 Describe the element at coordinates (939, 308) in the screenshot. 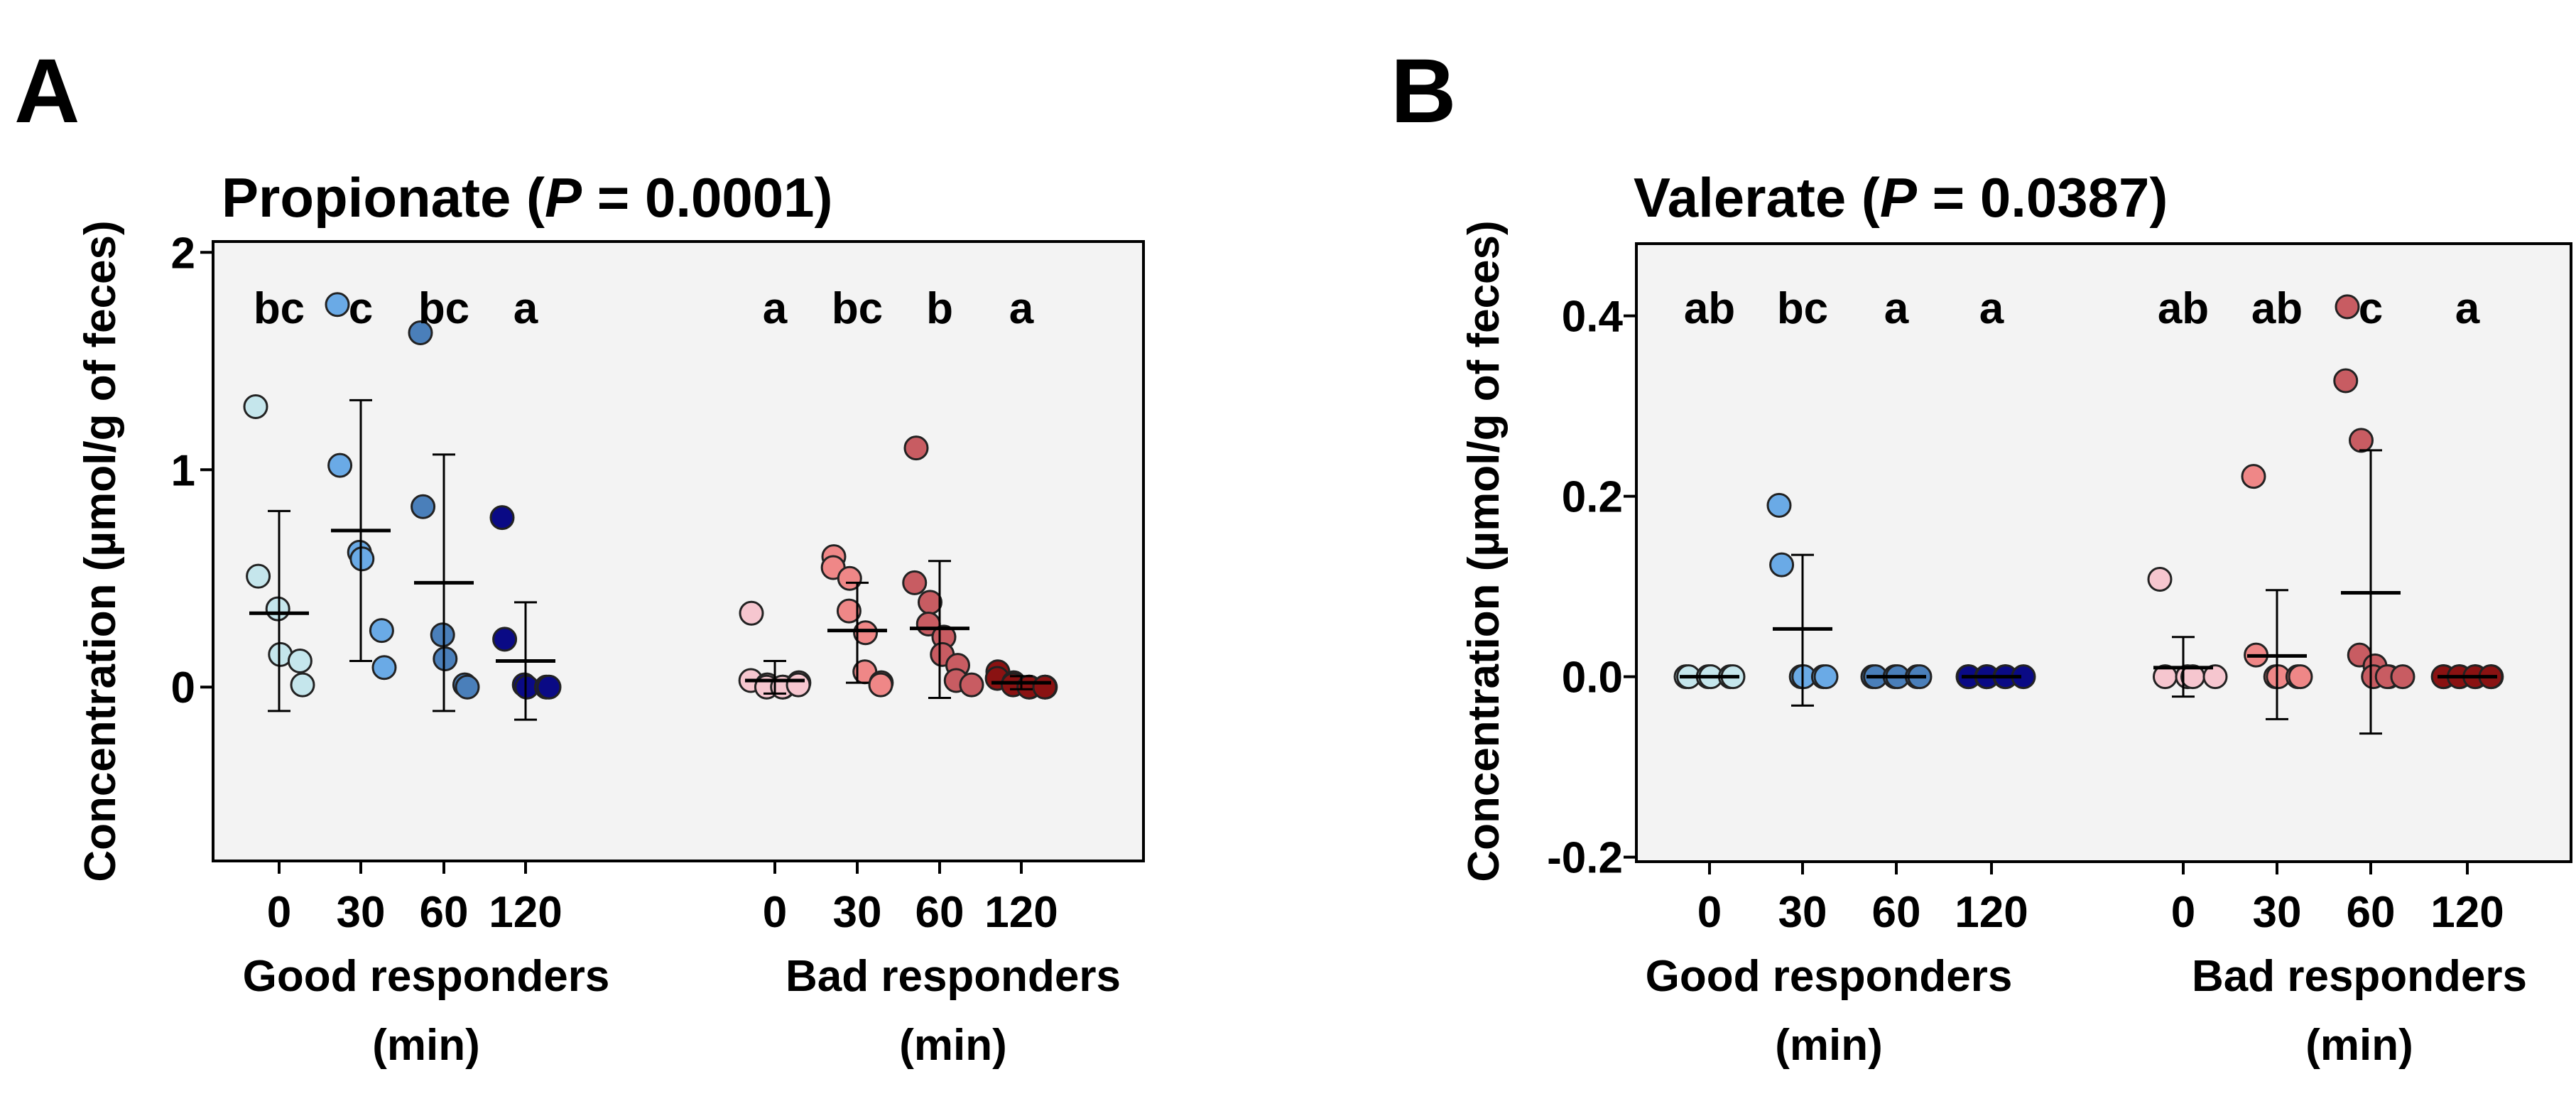

I see `significance-letter: b` at that location.